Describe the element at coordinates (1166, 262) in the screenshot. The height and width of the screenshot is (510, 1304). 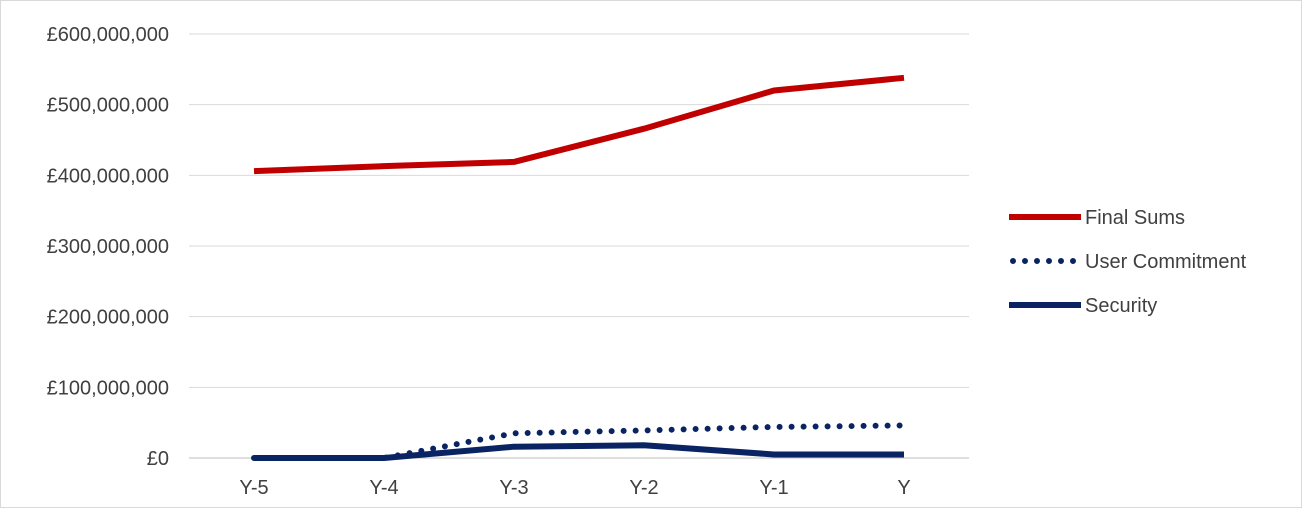
I see `legend-label: User Commitment` at that location.